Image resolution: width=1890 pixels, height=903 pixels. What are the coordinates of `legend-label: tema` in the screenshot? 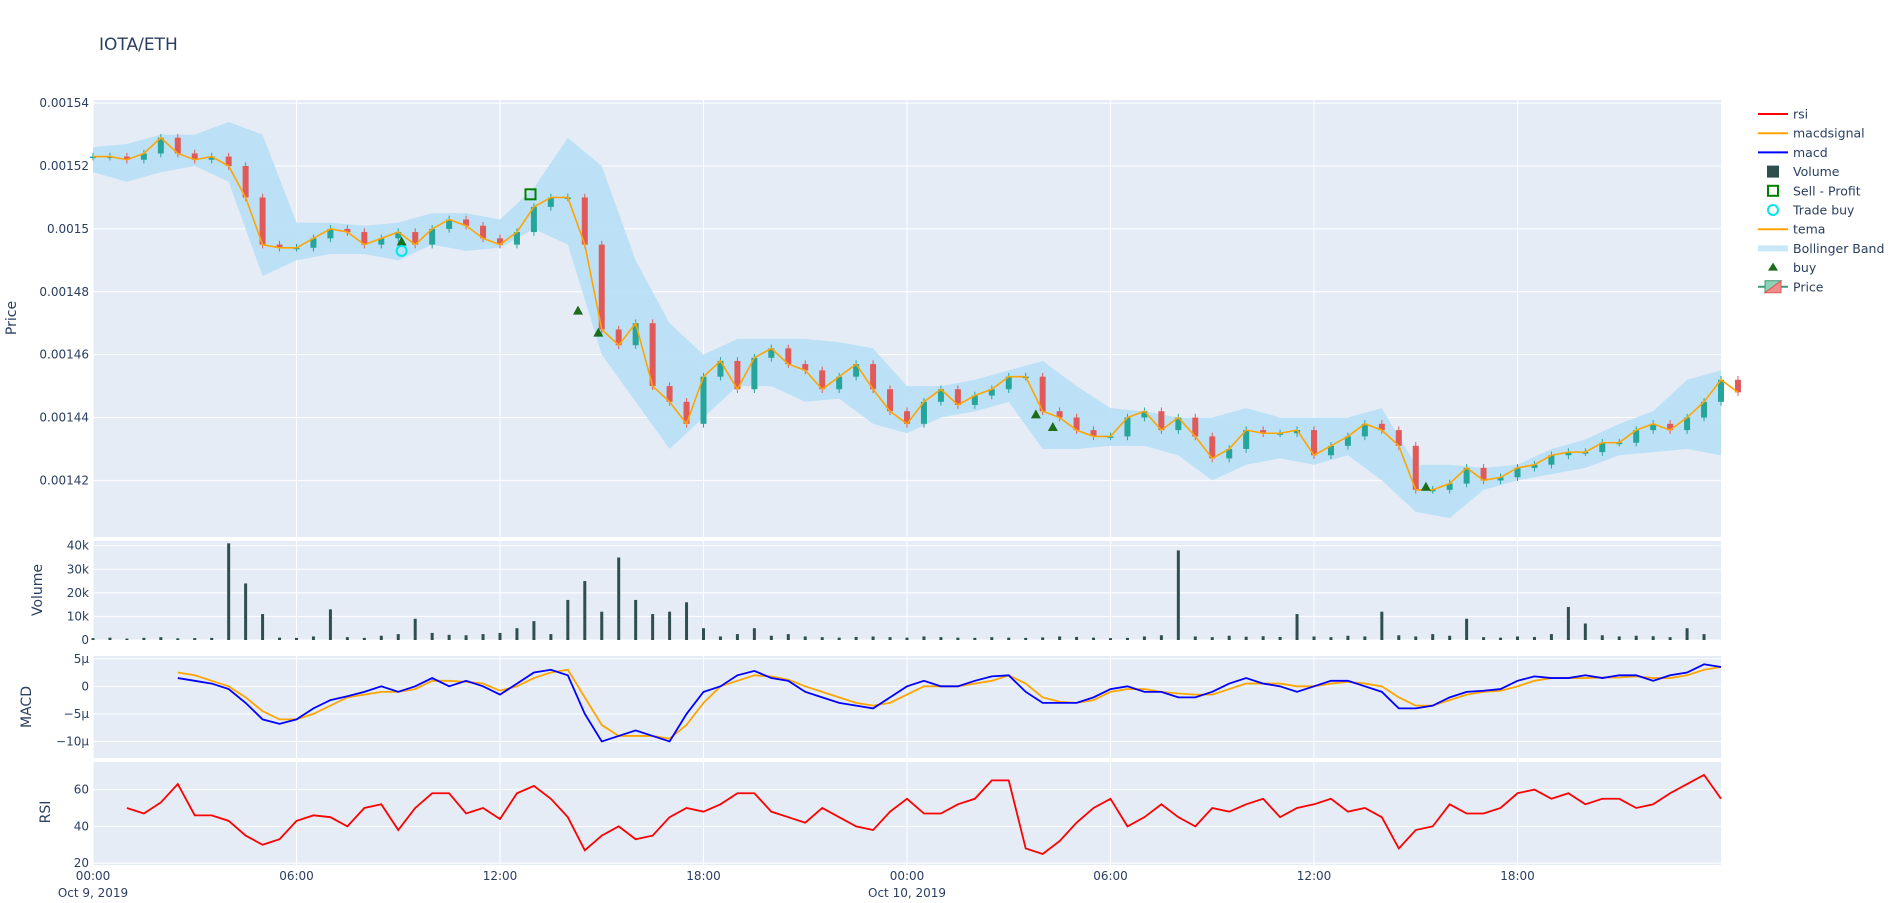 It's located at (1809, 229).